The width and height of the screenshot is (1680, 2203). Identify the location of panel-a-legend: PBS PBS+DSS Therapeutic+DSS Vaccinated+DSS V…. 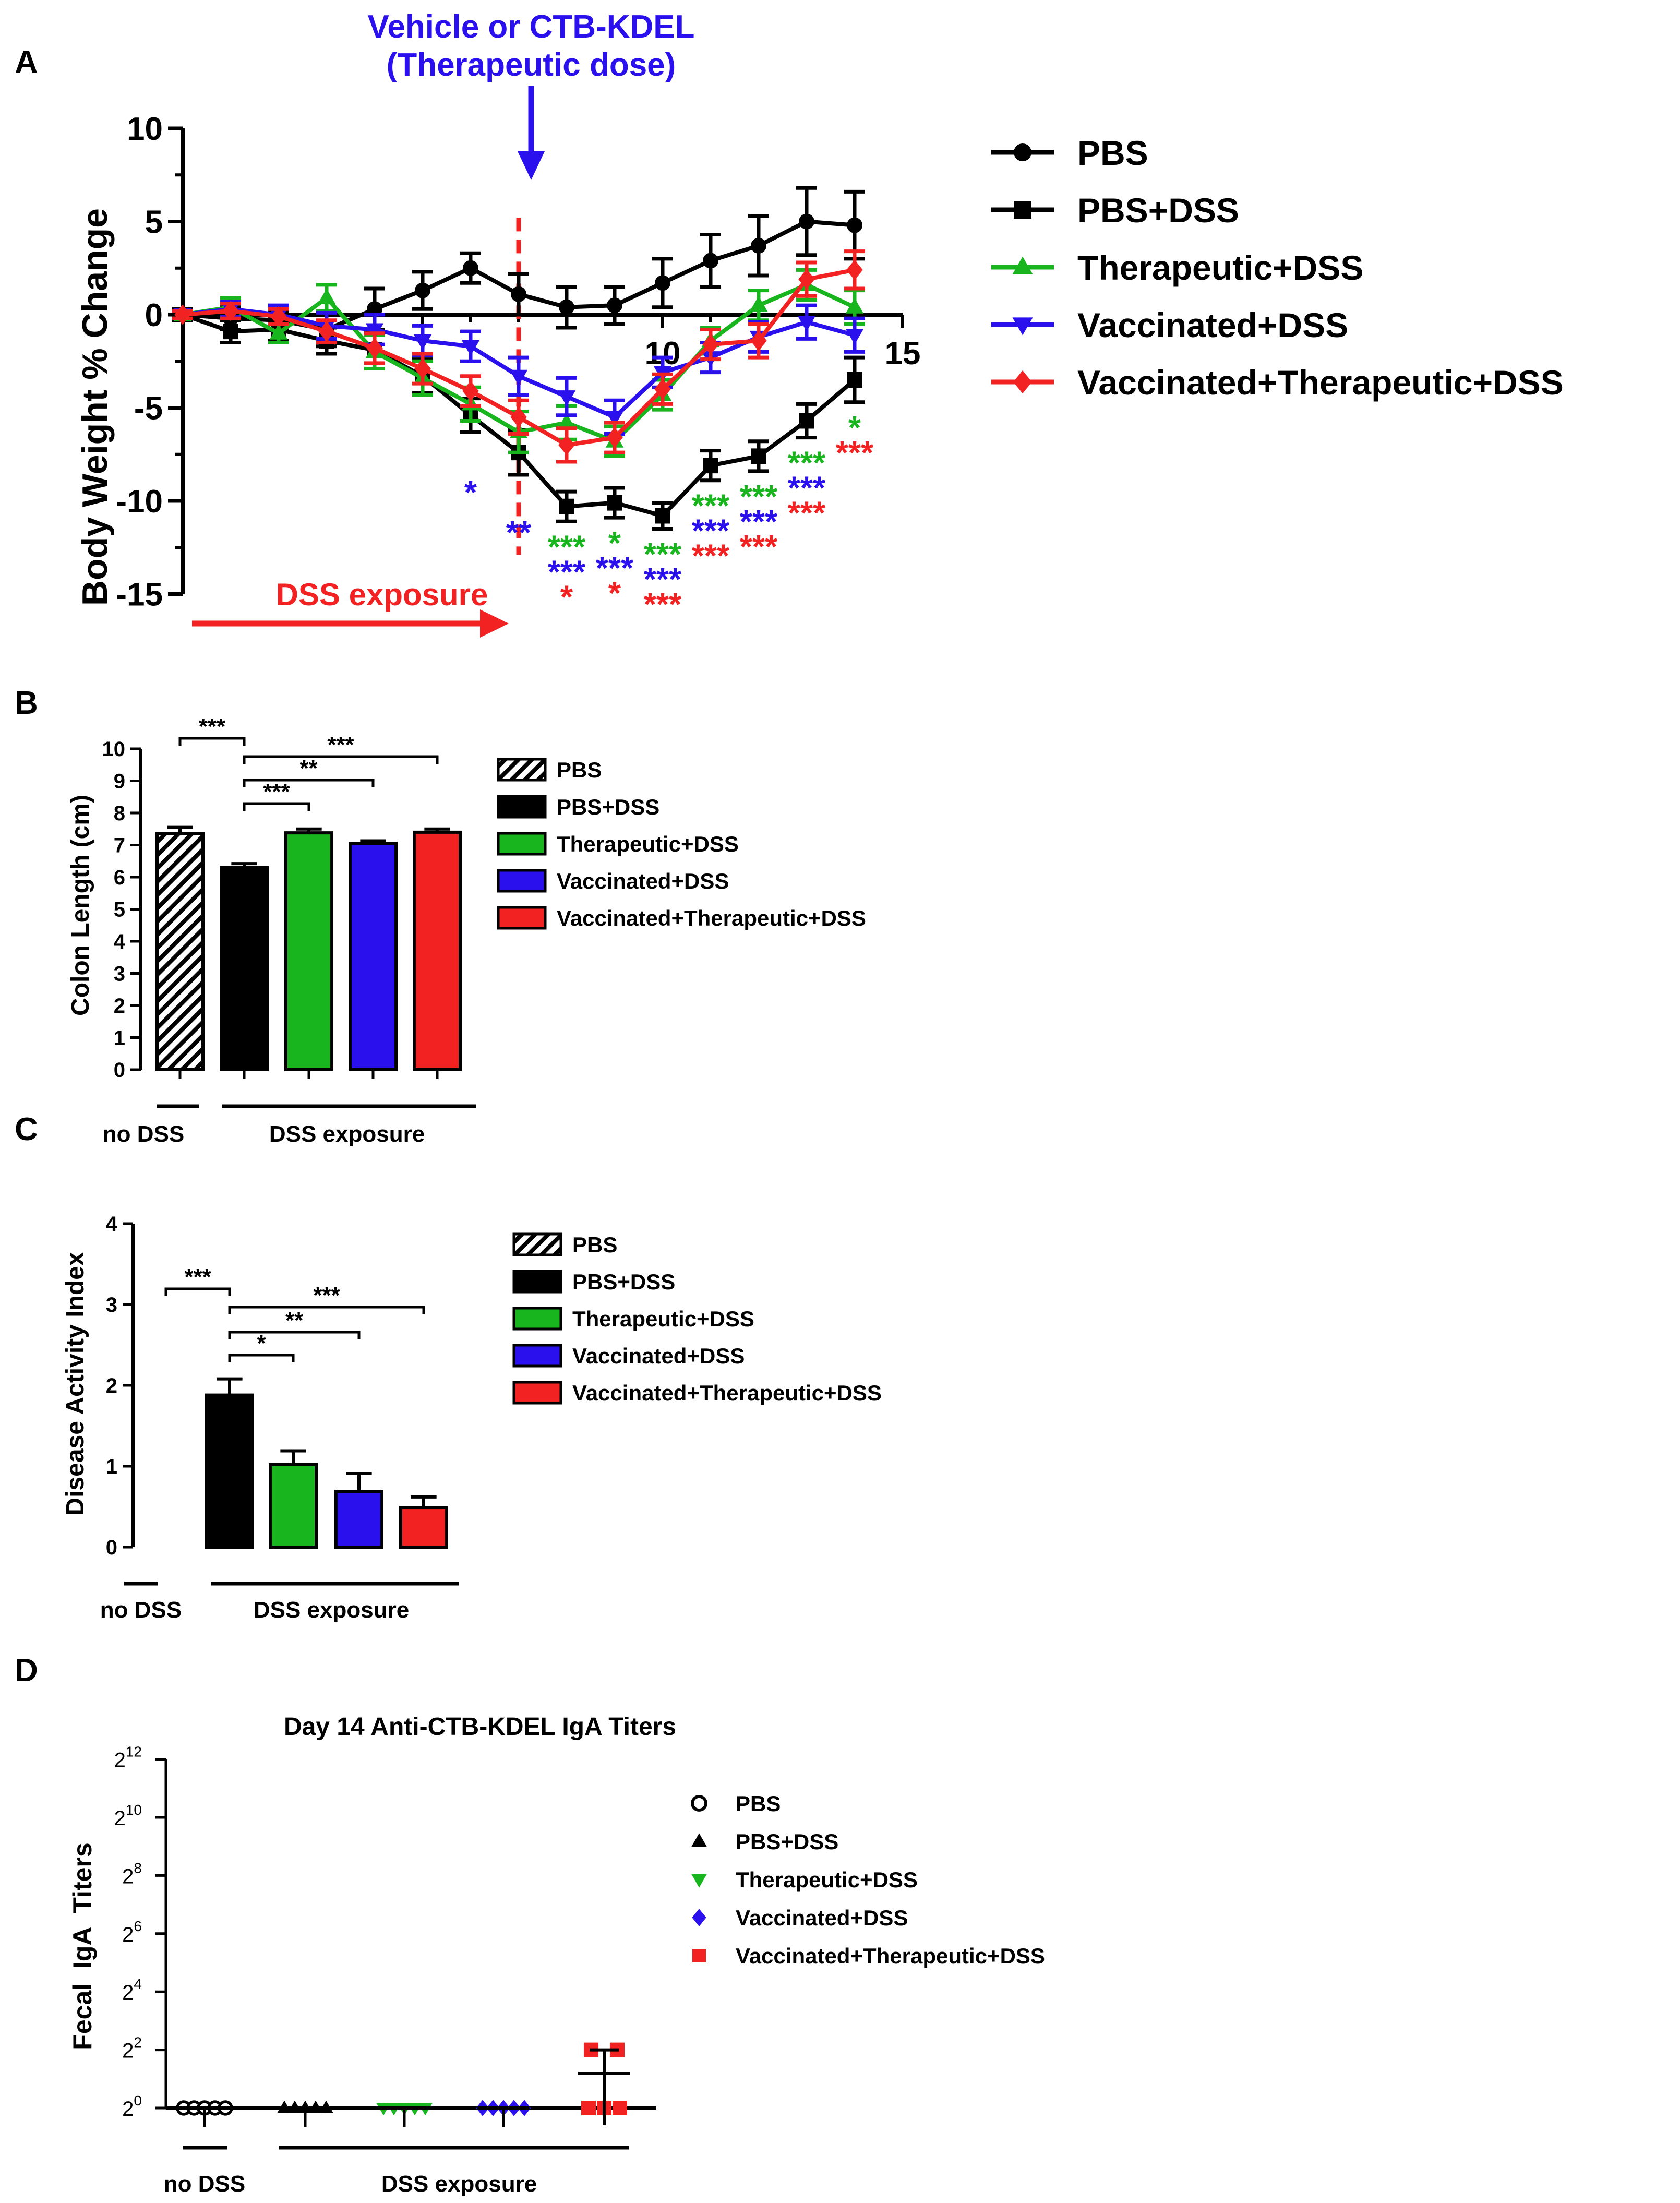
(1278, 268).